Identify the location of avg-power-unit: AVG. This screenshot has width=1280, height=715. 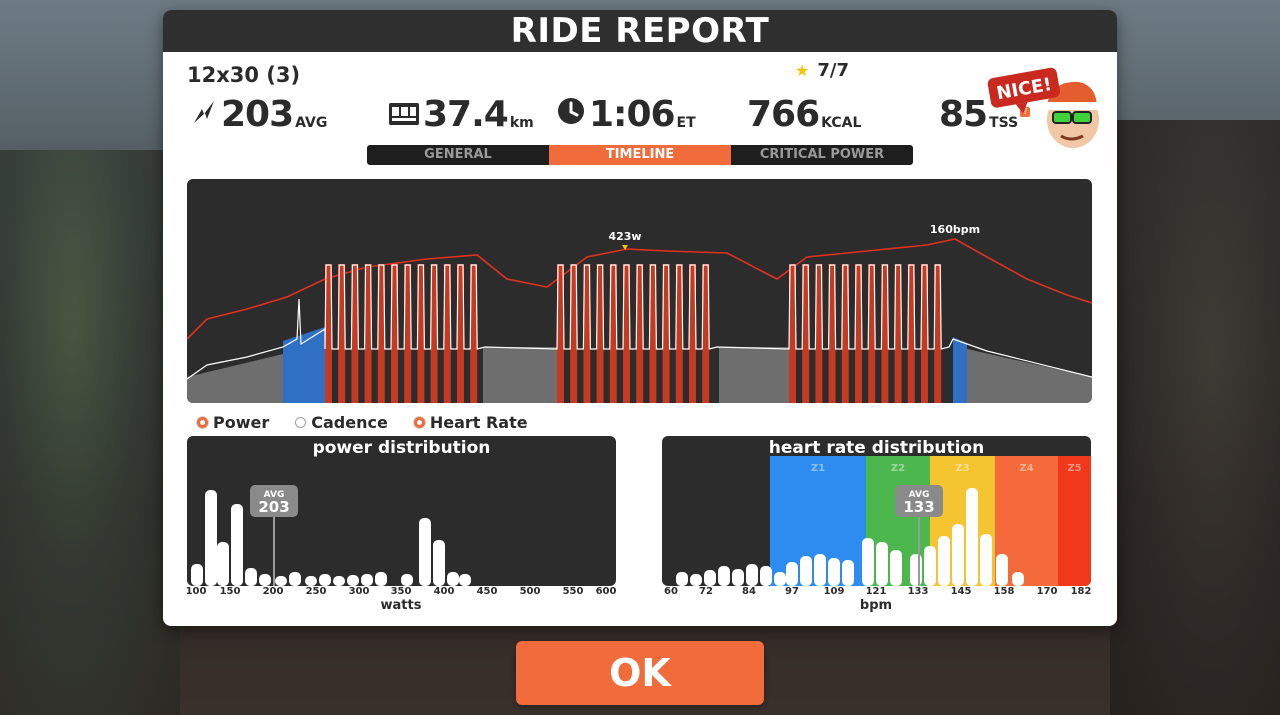
(311, 123).